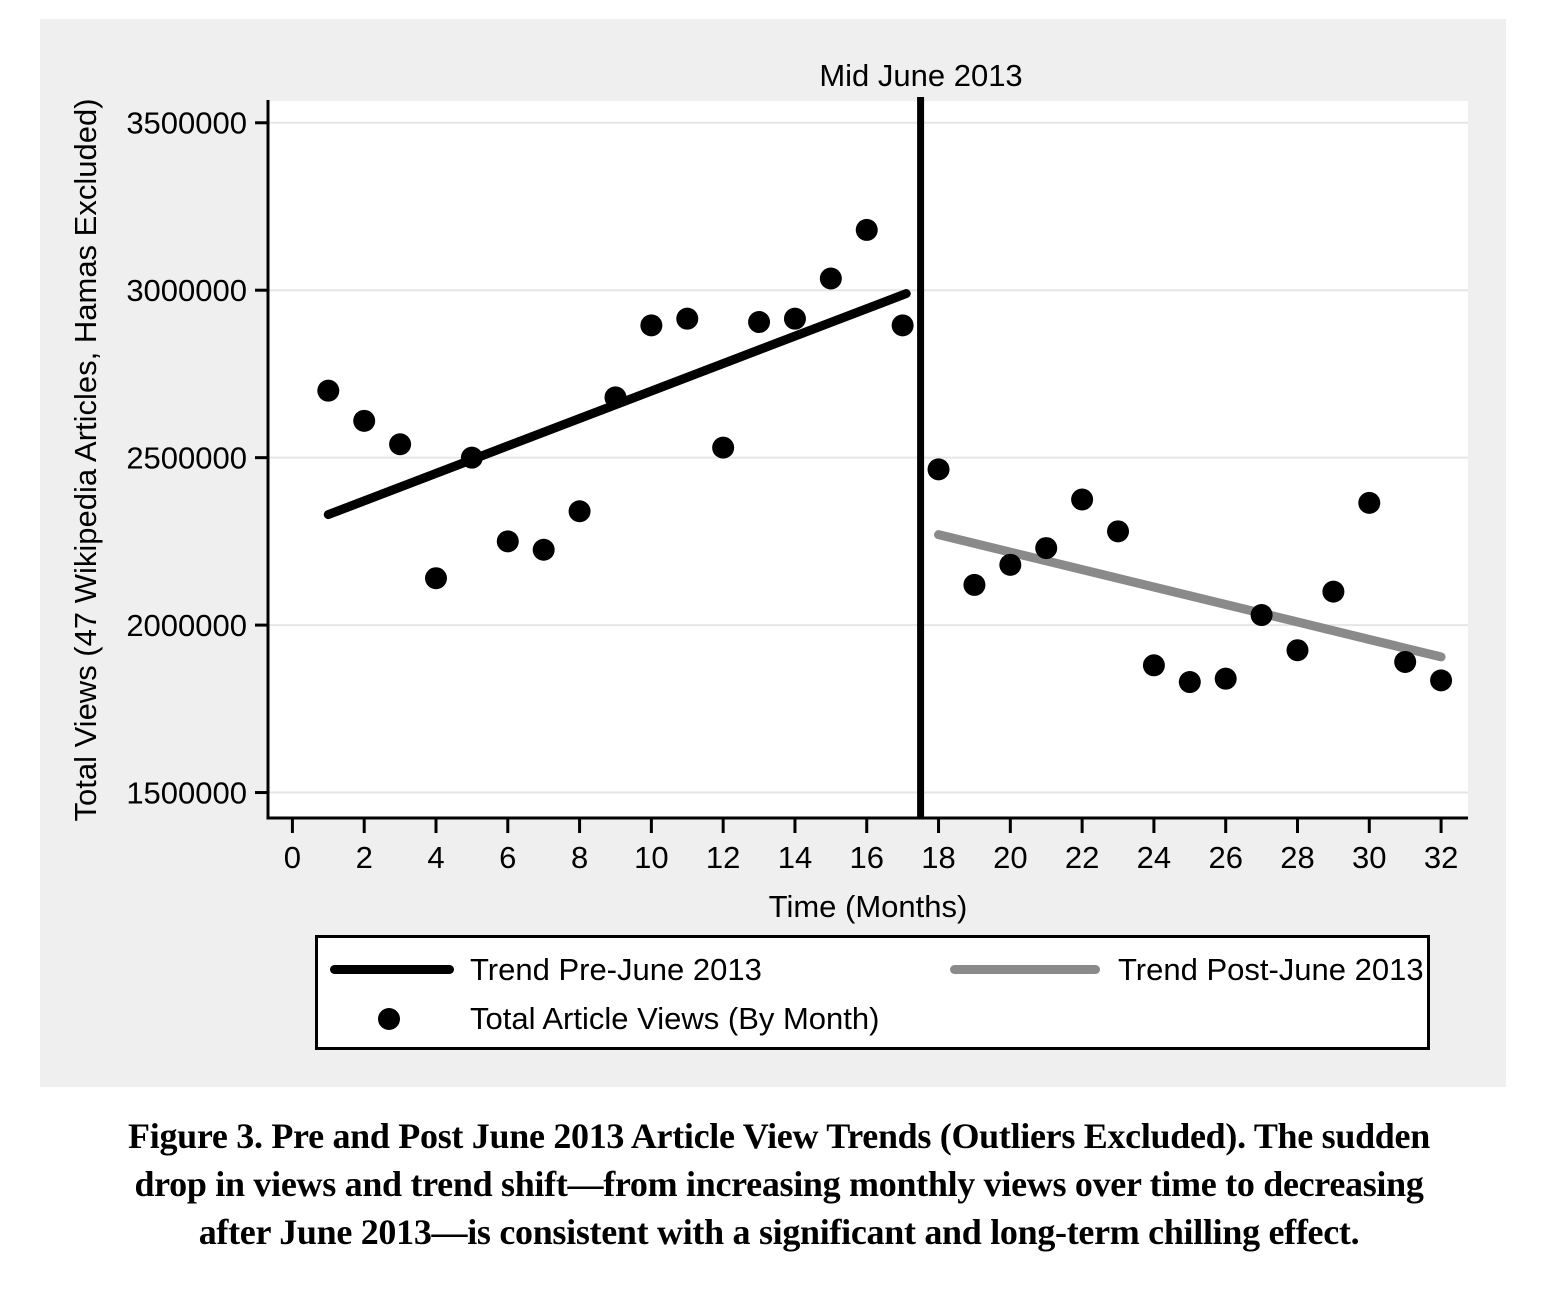 The width and height of the screenshot is (1558, 1292). Describe the element at coordinates (186, 792) in the screenshot. I see `y-tick-label: 1500000` at that location.